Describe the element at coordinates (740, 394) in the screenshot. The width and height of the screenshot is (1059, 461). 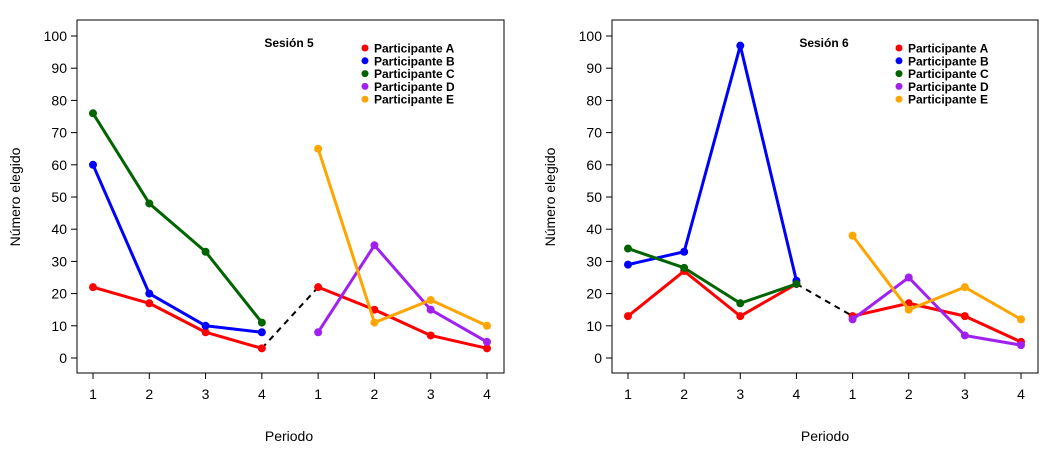
I see `x-tick-label: 3` at that location.